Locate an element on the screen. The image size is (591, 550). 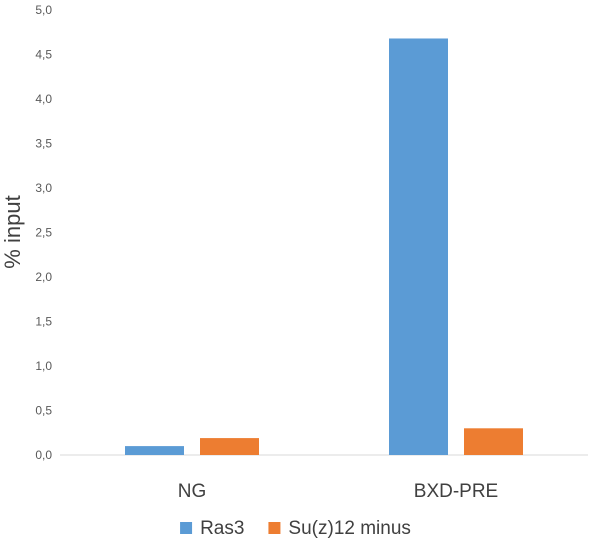
x-category-label: BXD-PRE is located at coordinates (456, 491).